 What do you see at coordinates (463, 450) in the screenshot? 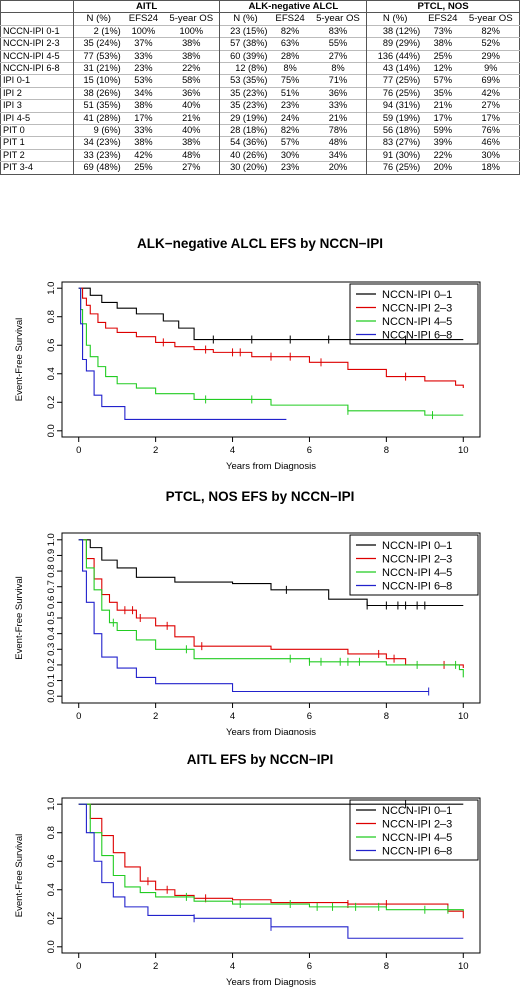
I see `x-tick-label: 10` at bounding box center [463, 450].